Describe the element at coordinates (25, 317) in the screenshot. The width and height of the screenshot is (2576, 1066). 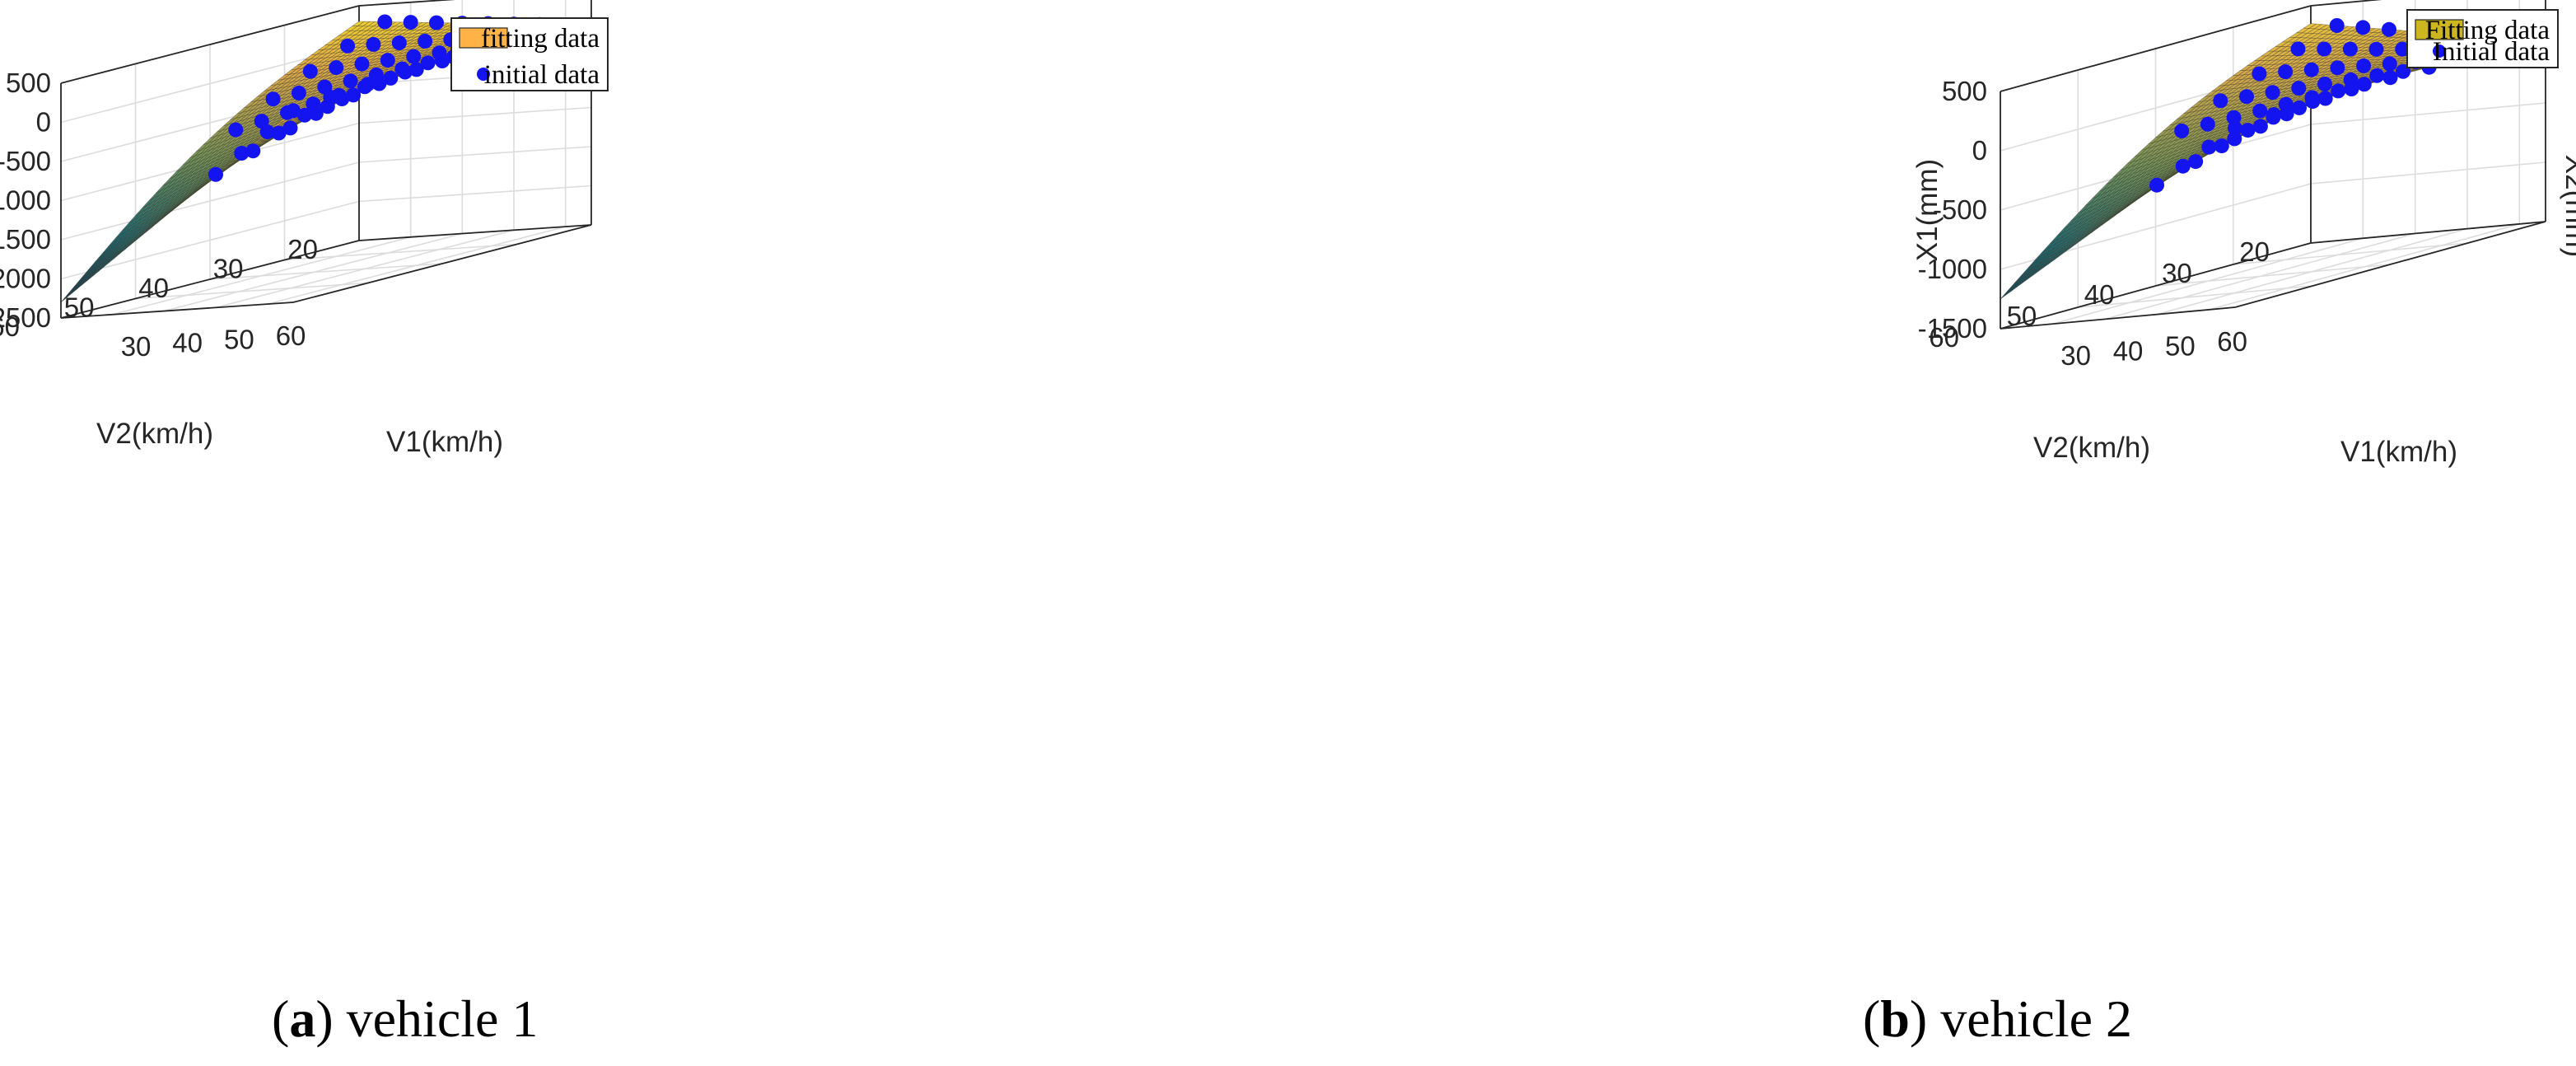
I see `z-tick-label: -2500` at that location.